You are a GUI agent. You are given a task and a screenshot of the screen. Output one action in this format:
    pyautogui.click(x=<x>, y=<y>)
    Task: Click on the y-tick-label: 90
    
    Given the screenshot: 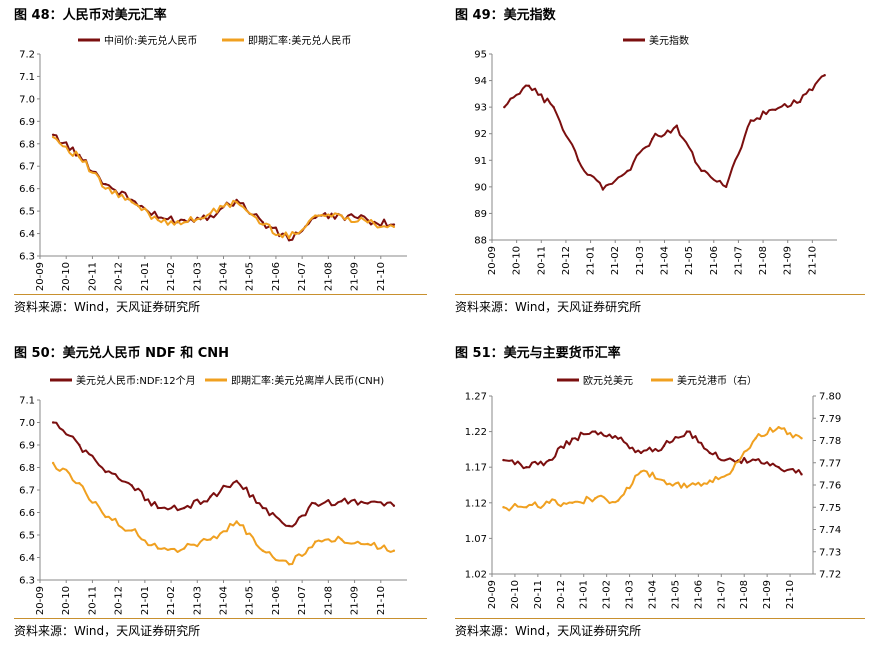 What is the action you would take?
    pyautogui.click(x=480, y=187)
    